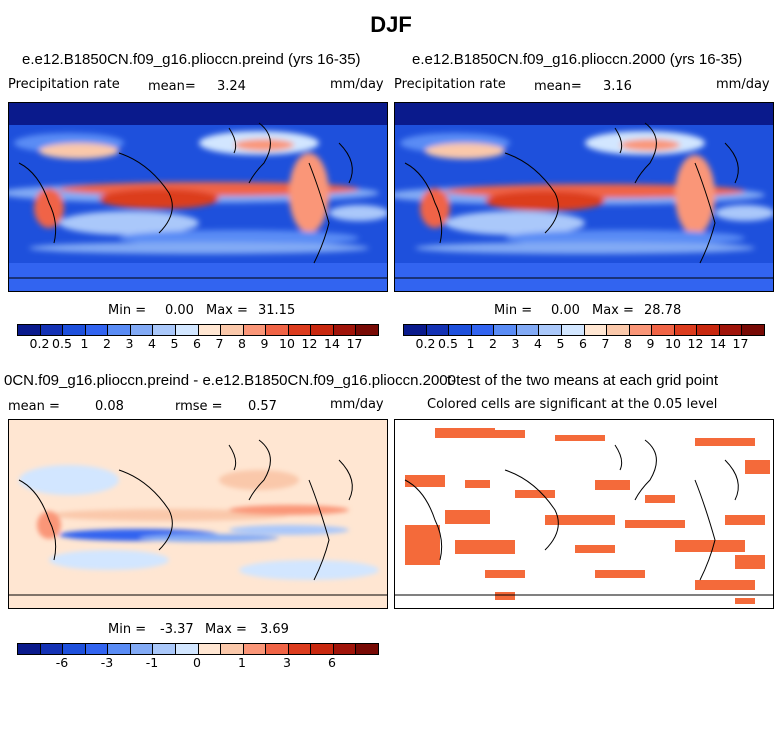 The height and width of the screenshot is (733, 782). I want to click on colorbar-tick-label: 10, so click(287, 343).